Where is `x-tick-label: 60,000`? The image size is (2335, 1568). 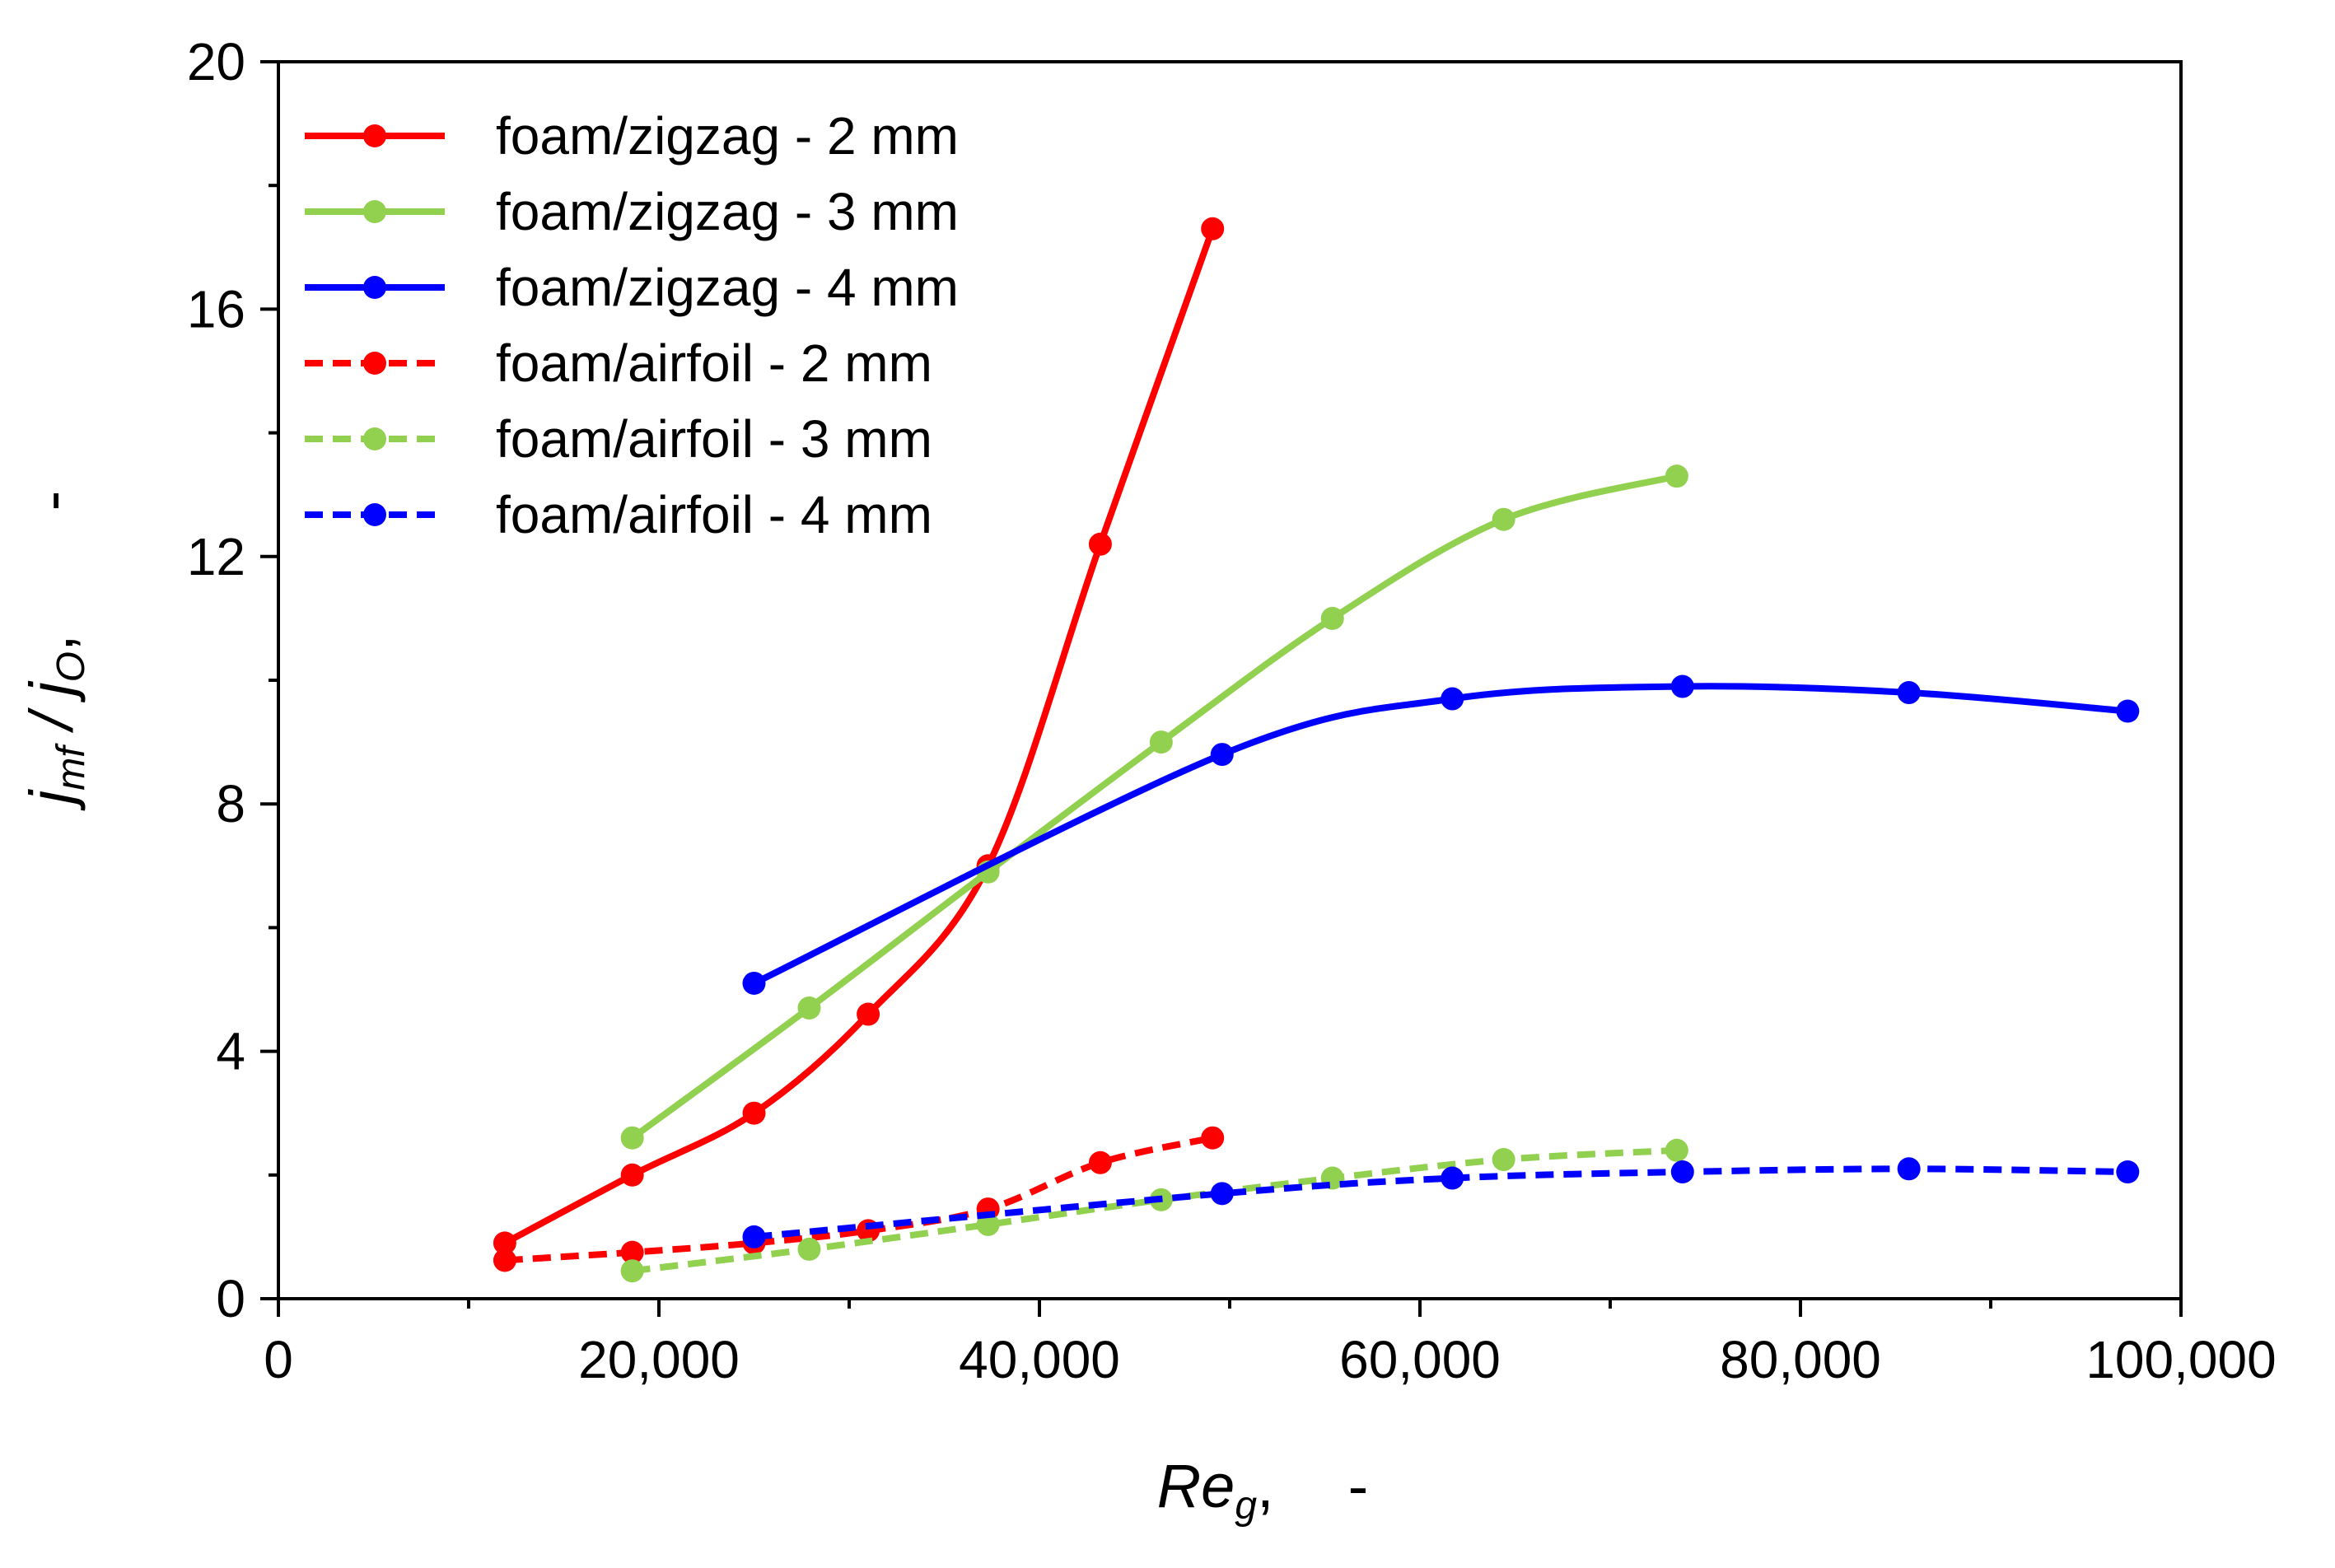
x-tick-label: 60,000 is located at coordinates (1420, 1359).